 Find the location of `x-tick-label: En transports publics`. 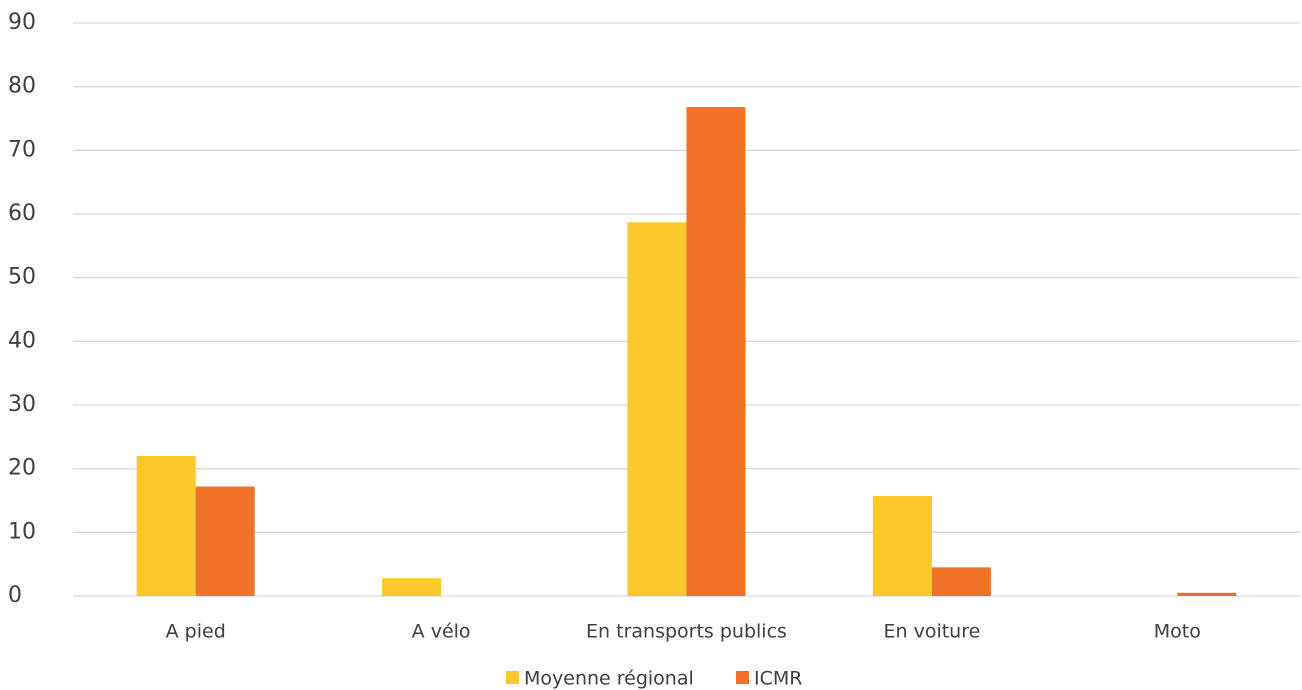

x-tick-label: En transports publics is located at coordinates (686, 632).